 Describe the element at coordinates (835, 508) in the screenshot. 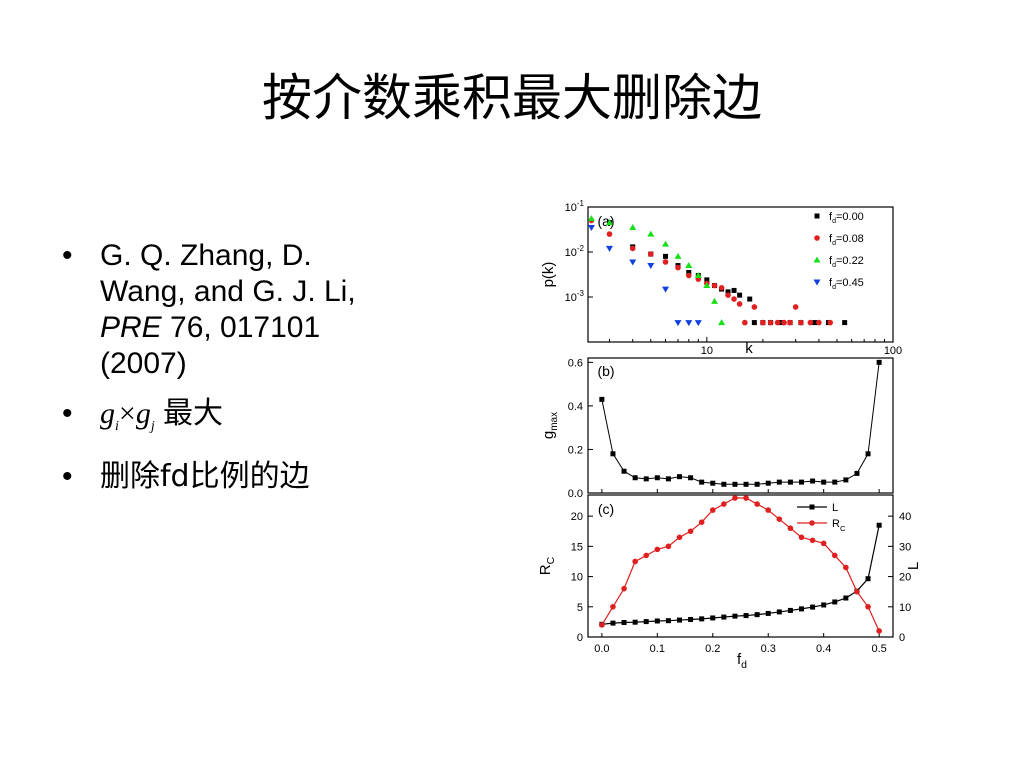

I see `panel-c-legend-text: L` at that location.